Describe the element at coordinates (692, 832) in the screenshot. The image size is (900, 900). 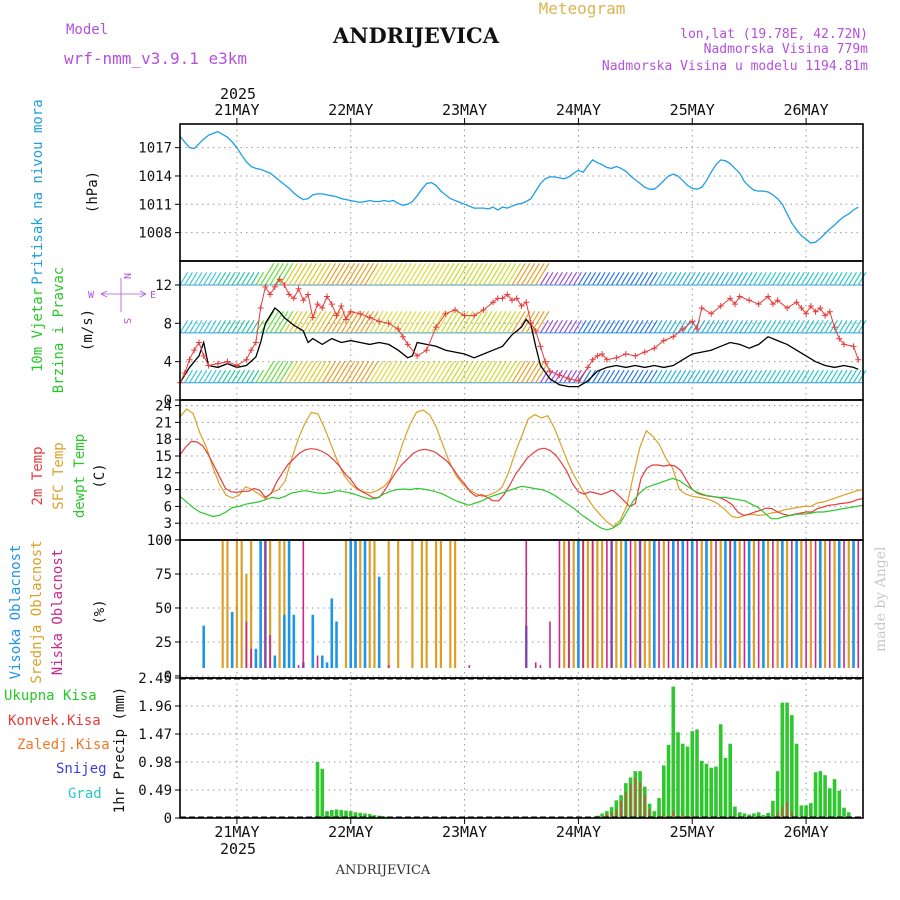
I see `bottom-day-label: 25MAY` at that location.